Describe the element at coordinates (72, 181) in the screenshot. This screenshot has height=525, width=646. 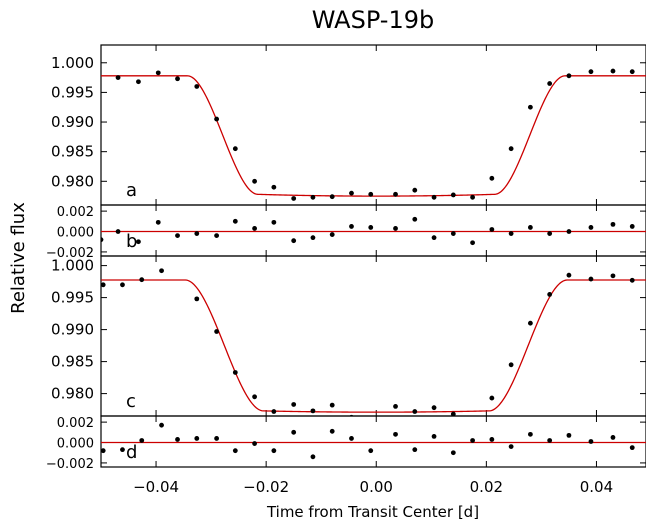
I see `y-tick-label: 0.980` at that location.